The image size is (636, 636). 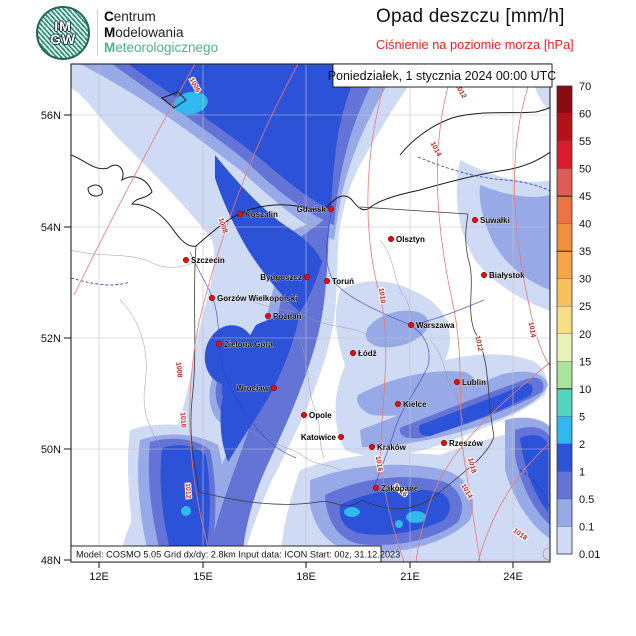 I want to click on colorbar-value-label: 10, so click(x=585, y=390).